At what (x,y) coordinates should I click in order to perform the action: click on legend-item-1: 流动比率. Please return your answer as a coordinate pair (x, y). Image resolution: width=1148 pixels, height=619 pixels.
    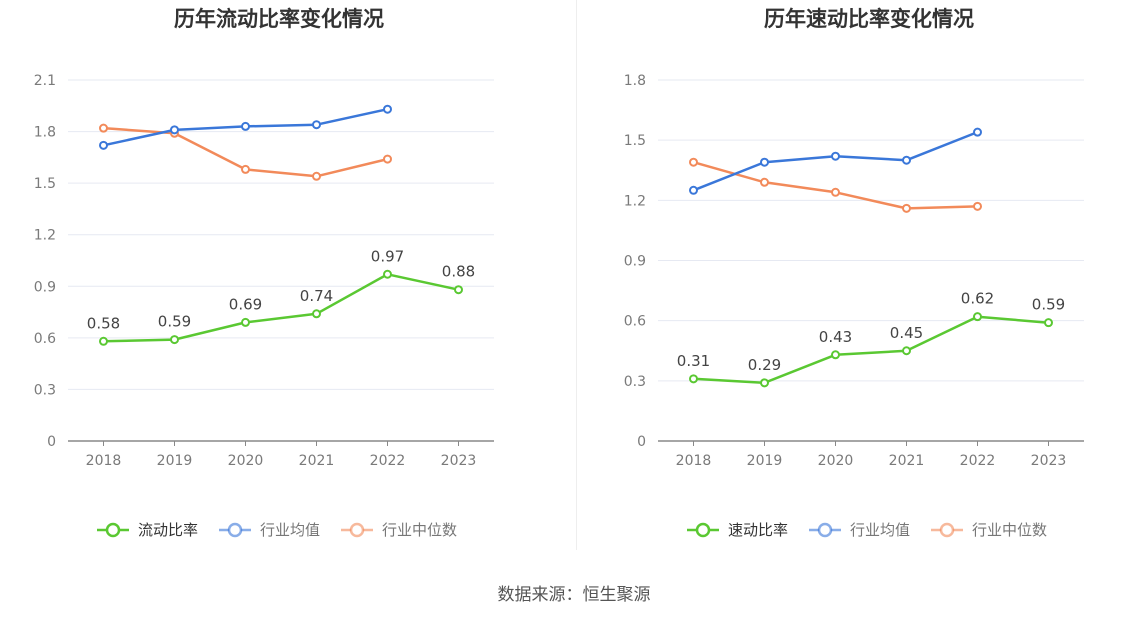
    Looking at the image, I should click on (147, 530).